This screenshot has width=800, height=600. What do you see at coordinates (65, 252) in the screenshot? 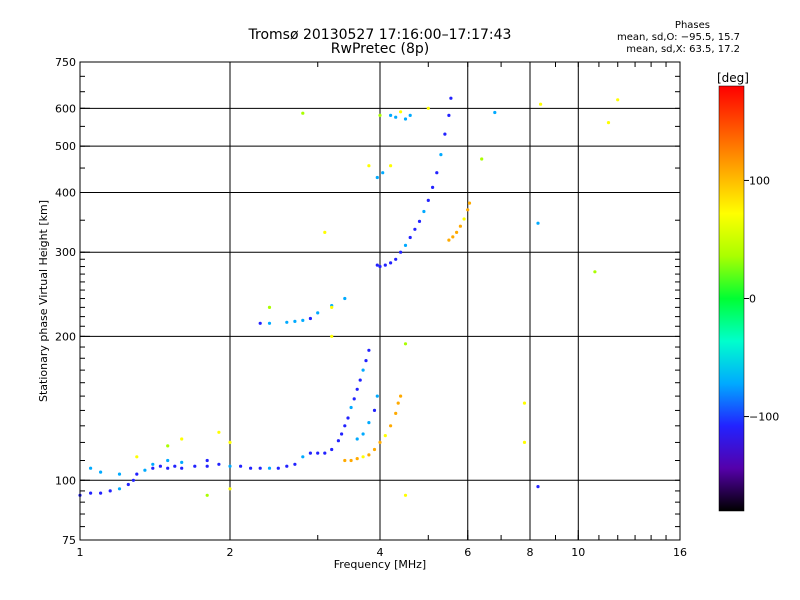
I see `y-tick-label: 300` at bounding box center [65, 252].